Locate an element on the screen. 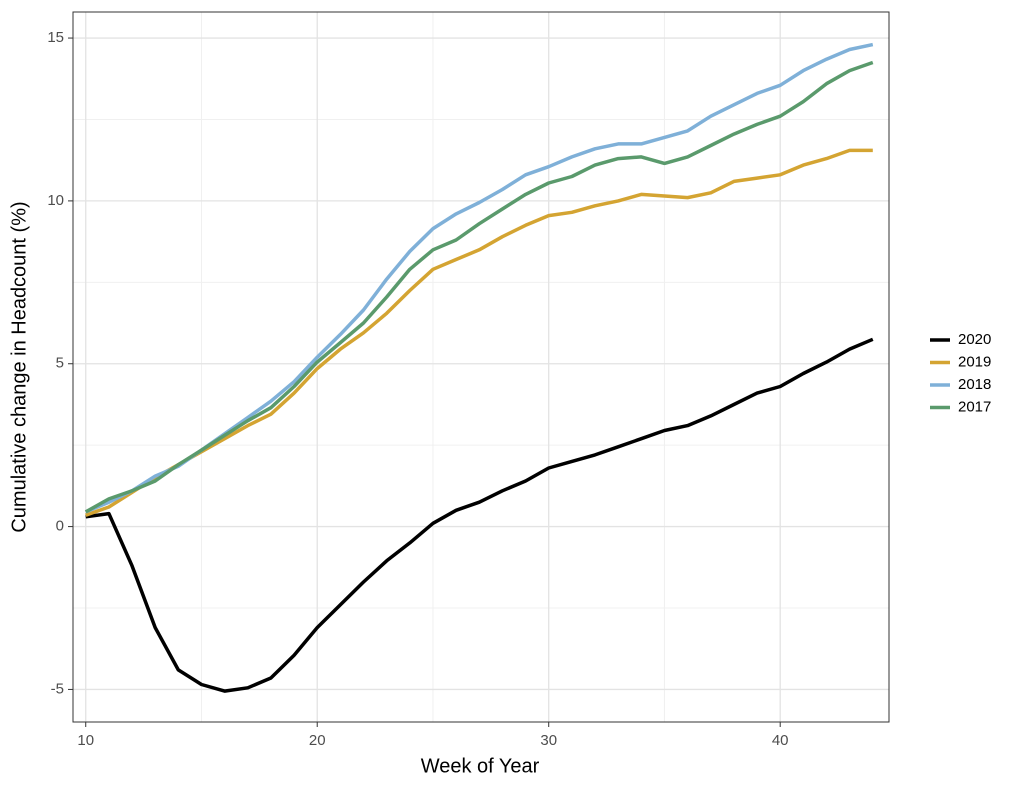  x-tick-label: 20 is located at coordinates (317, 740).